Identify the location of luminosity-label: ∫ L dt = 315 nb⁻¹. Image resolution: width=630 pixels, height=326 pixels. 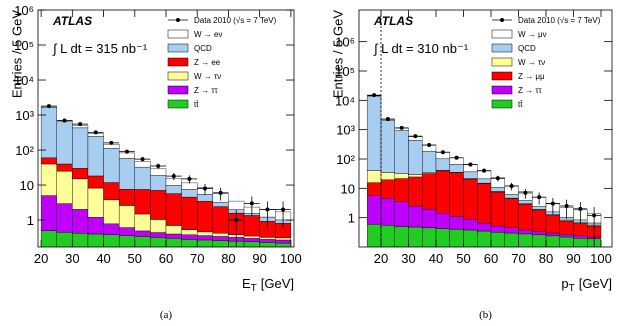
(100, 48).